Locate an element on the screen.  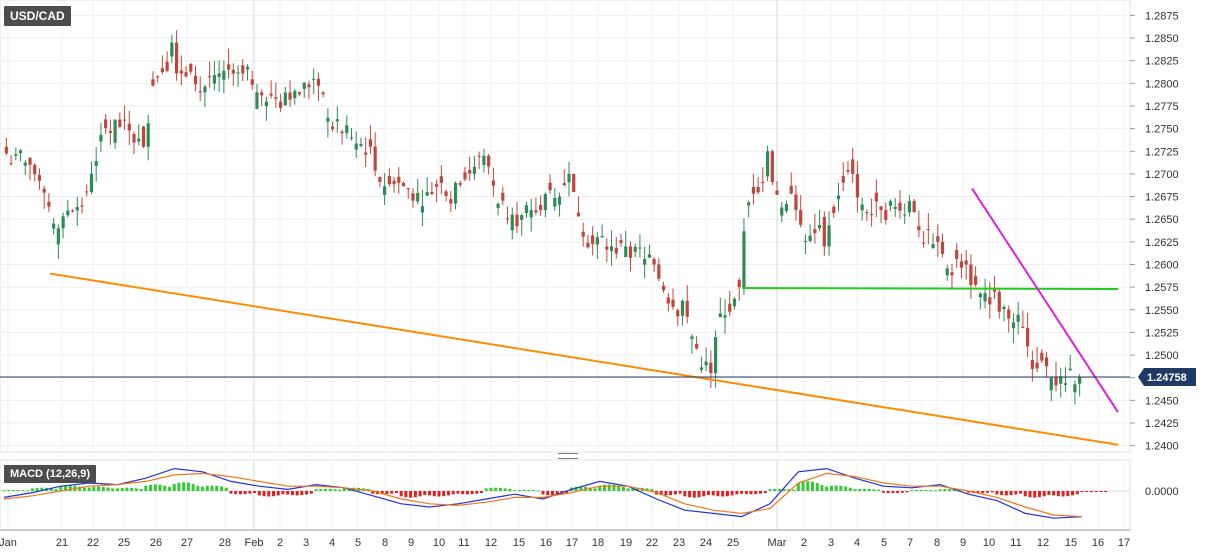
macd-indicator-label: MACD (12,26,9) is located at coordinates (50, 474).